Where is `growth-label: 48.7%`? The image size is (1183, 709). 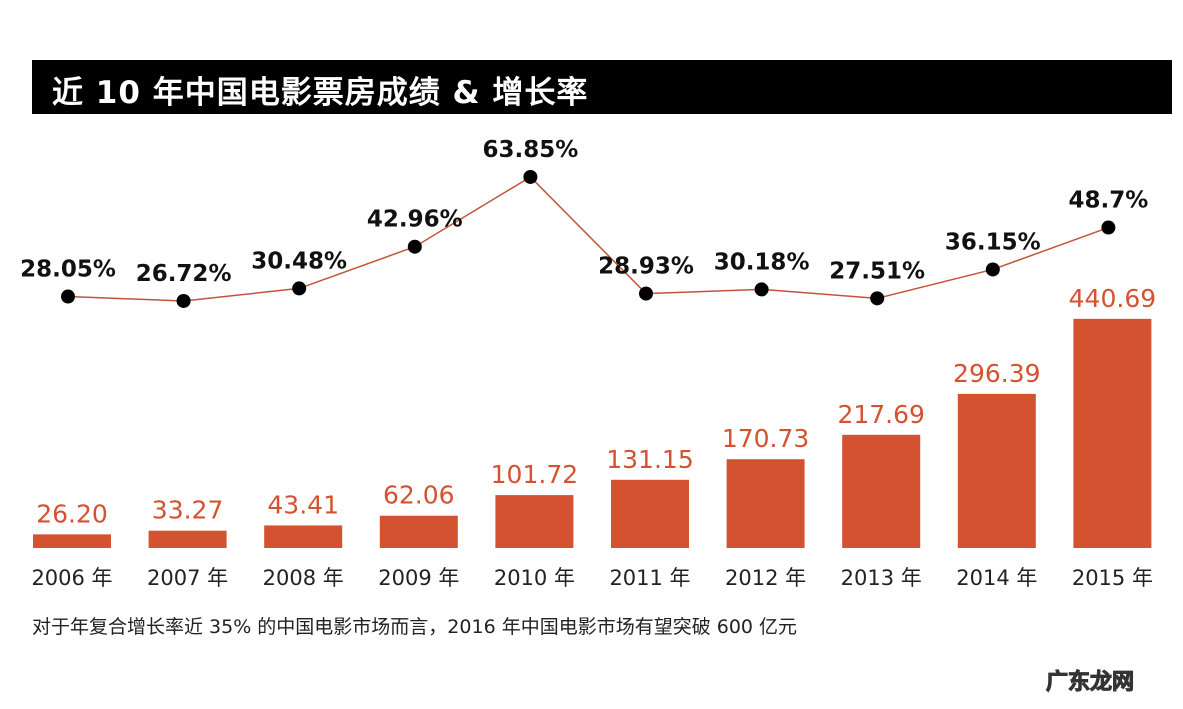
growth-label: 48.7% is located at coordinates (1109, 201).